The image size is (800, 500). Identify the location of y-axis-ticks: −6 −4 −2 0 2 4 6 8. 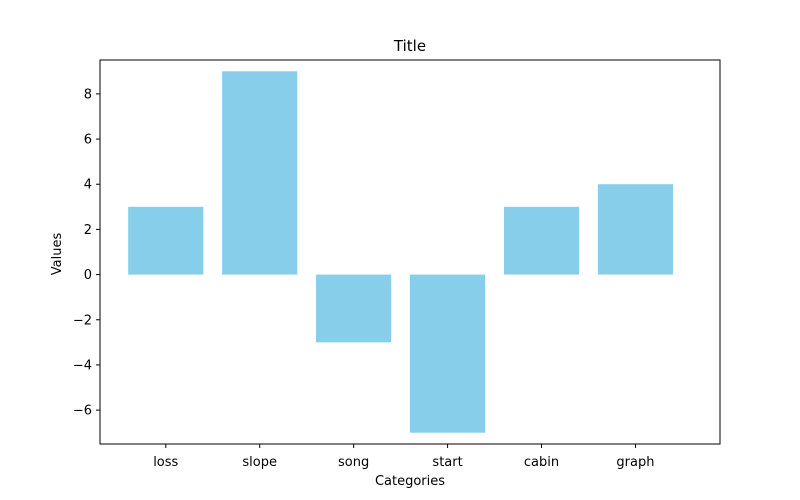
(86, 253).